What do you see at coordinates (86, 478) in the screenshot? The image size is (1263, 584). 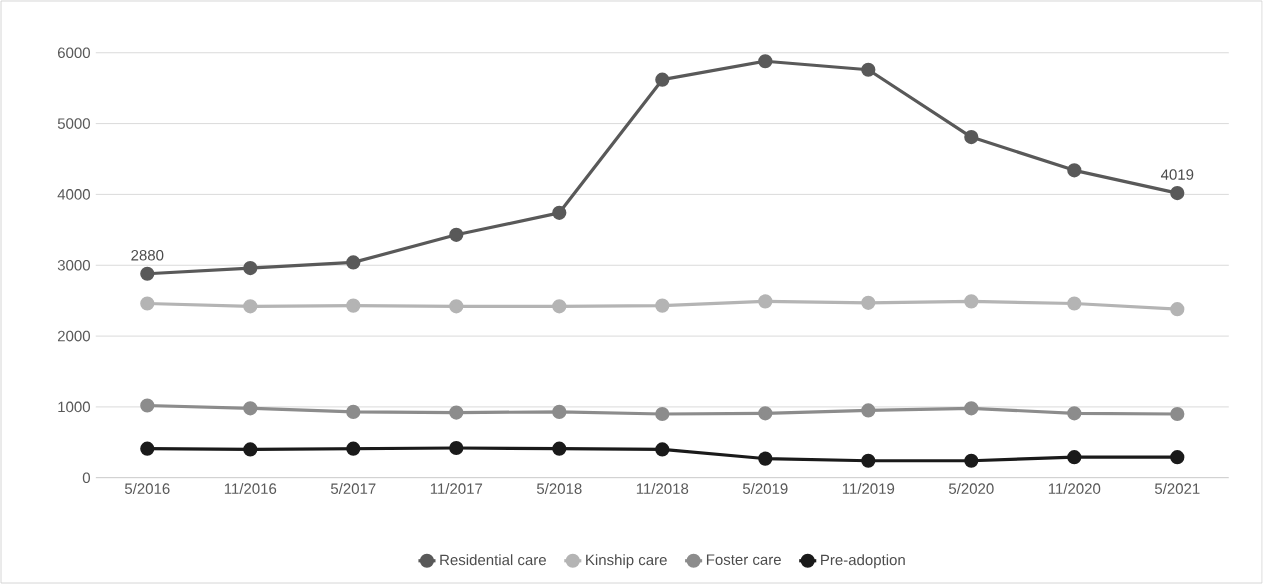 I see `y-tick-label: 0` at bounding box center [86, 478].